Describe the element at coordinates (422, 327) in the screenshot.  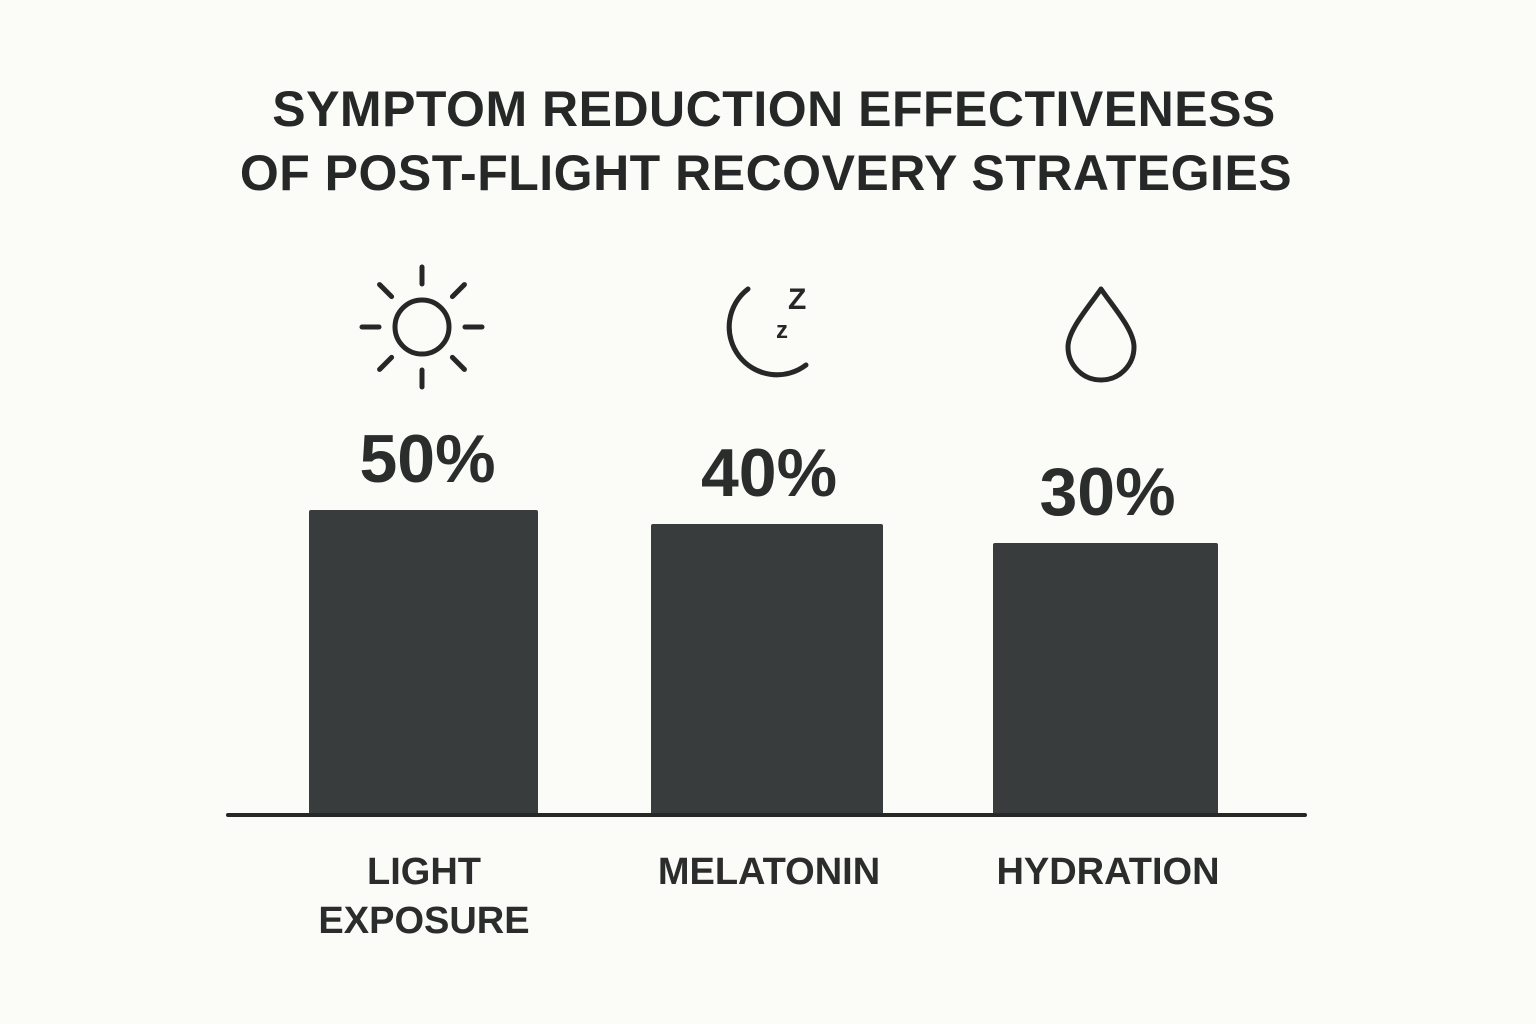
I see `sun-icon` at that location.